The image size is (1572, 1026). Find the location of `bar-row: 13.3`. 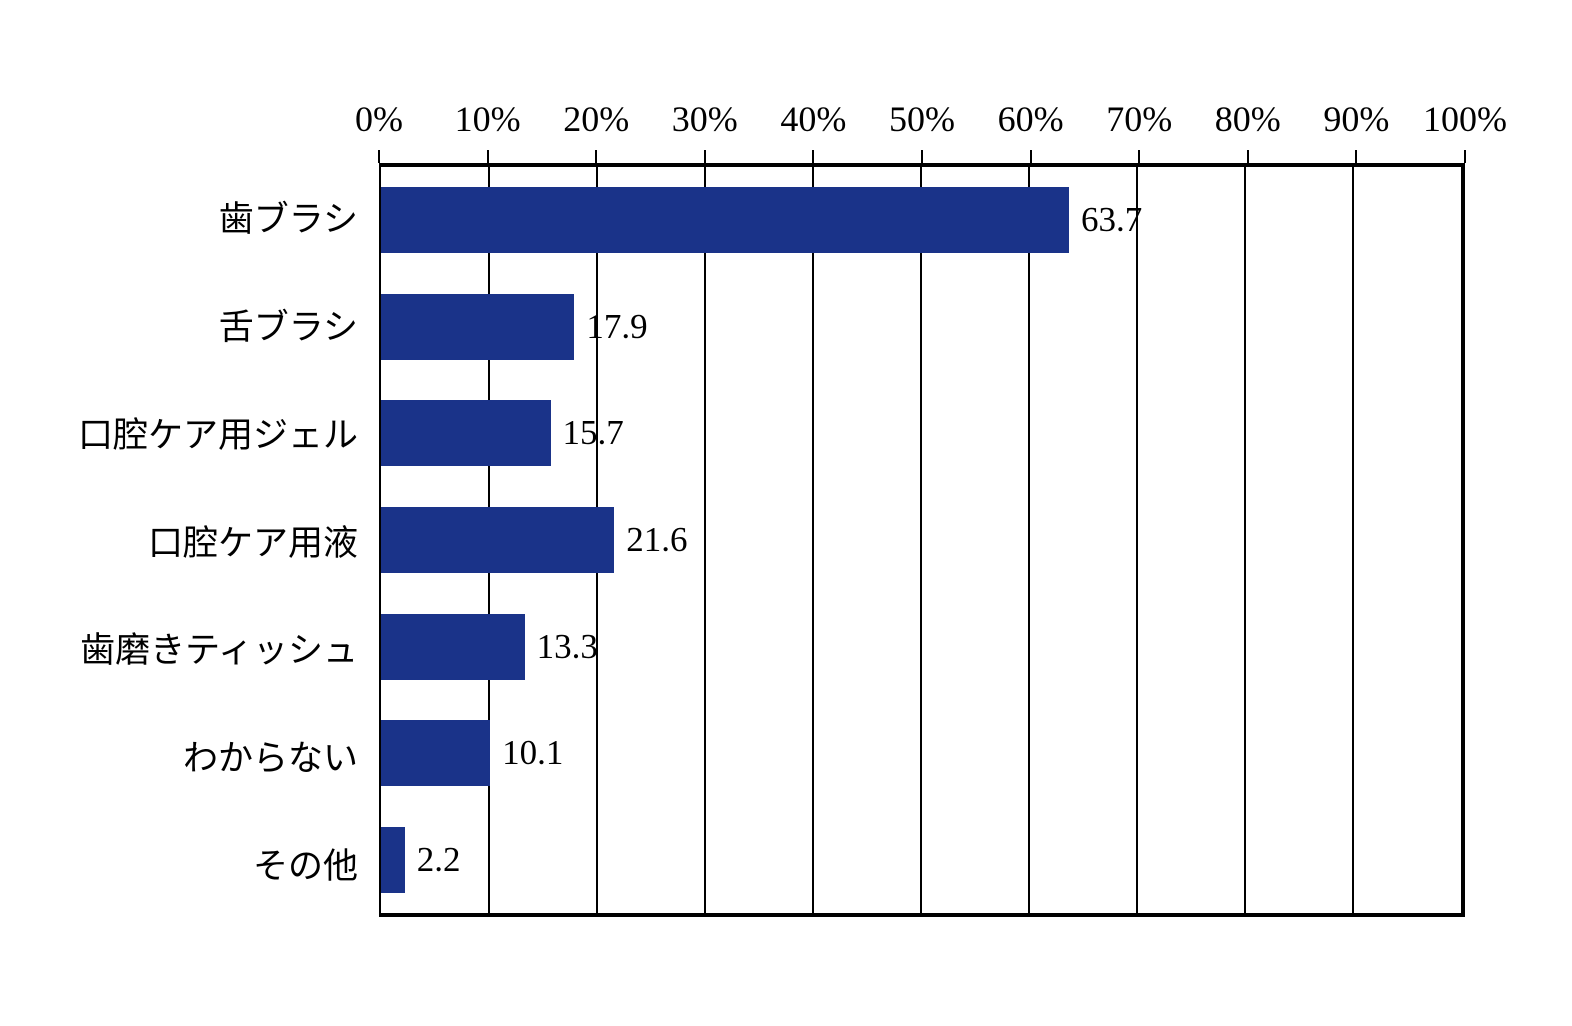

bar-row: 13.3 is located at coordinates (921, 646).